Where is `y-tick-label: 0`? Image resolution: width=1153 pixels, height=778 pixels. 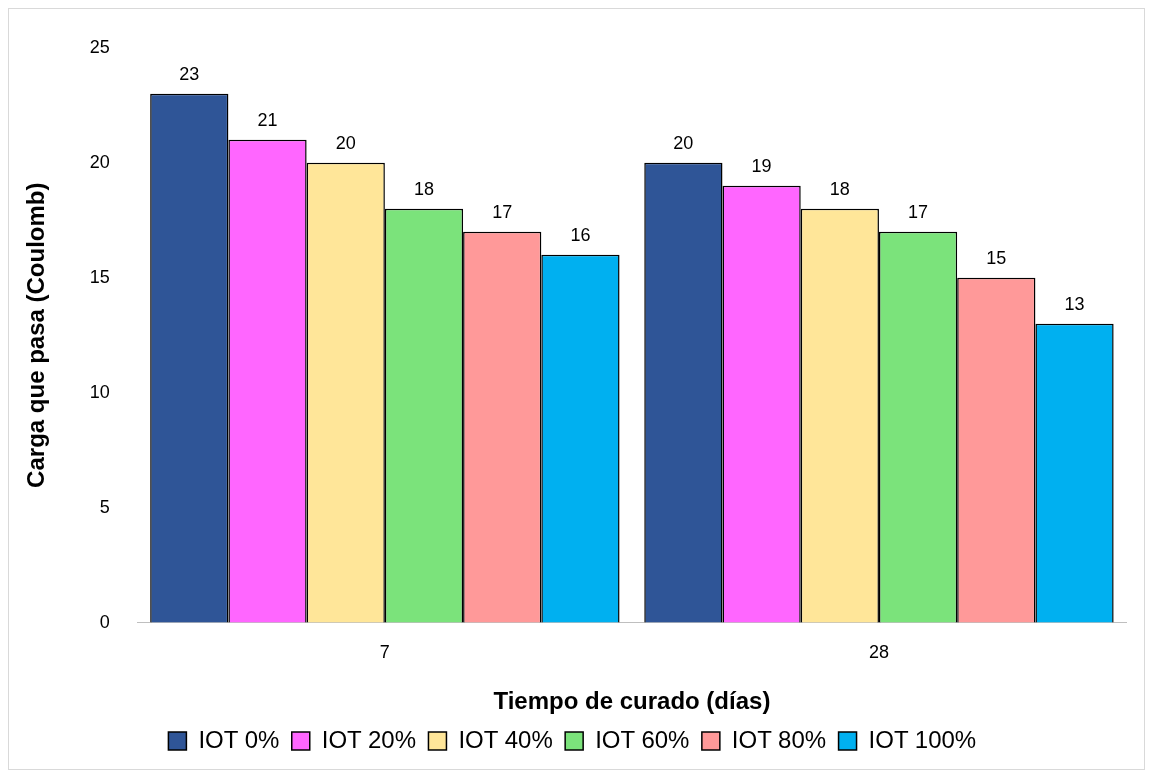 y-tick-label: 0 is located at coordinates (104, 621).